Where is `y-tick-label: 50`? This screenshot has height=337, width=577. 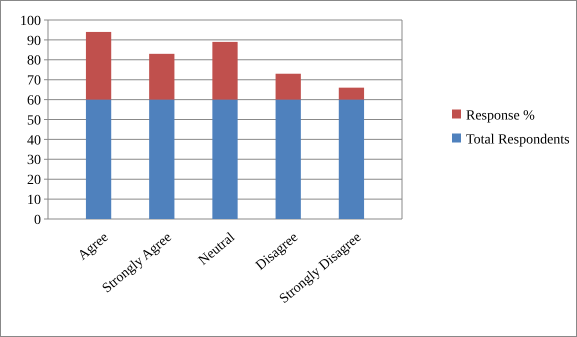 y-tick-label: 50 is located at coordinates (34, 120).